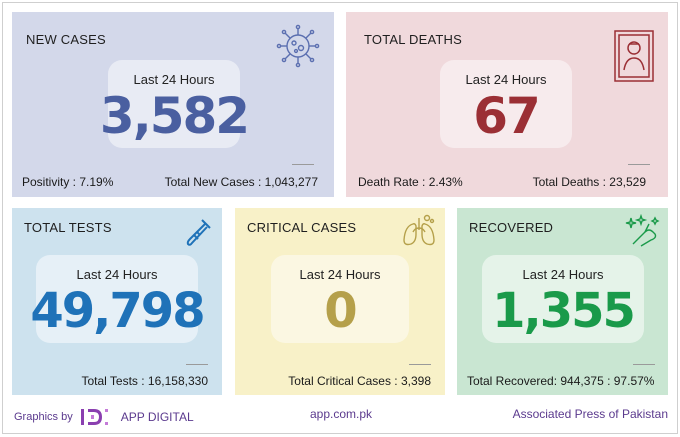  What do you see at coordinates (561, 381) in the screenshot?
I see `total-recovered-stat: Total Recovered: 944,375 : 97.57%` at bounding box center [561, 381].